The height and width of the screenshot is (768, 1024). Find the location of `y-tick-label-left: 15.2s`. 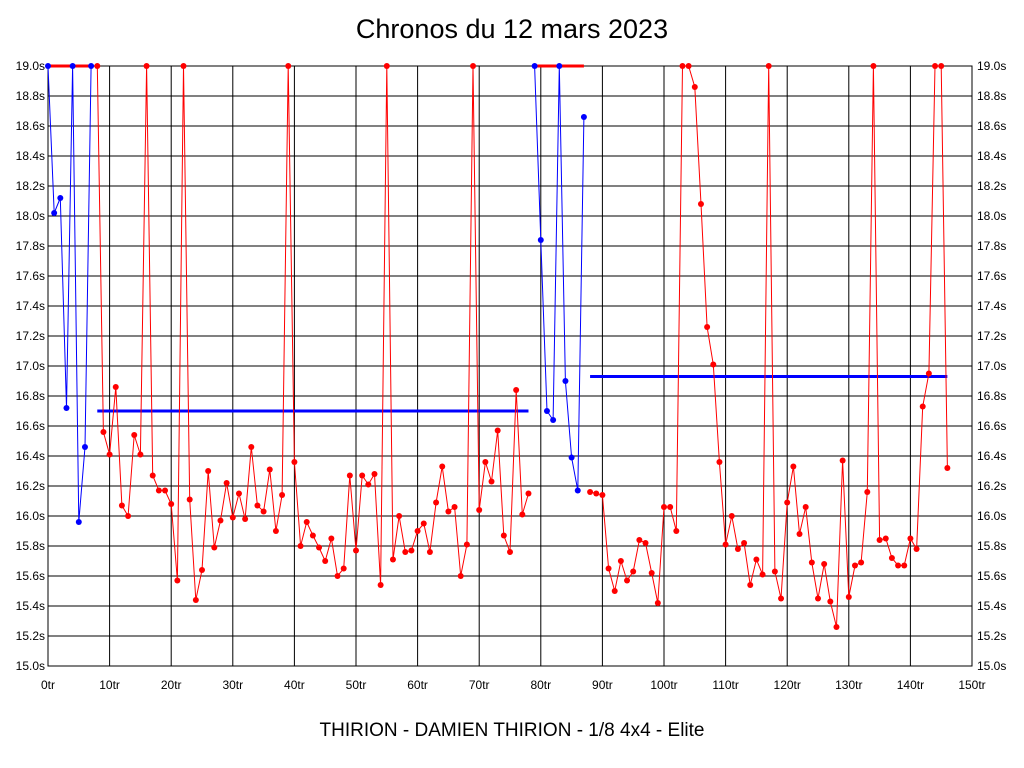

y-tick-label-left: 15.2s is located at coordinates (30, 636).